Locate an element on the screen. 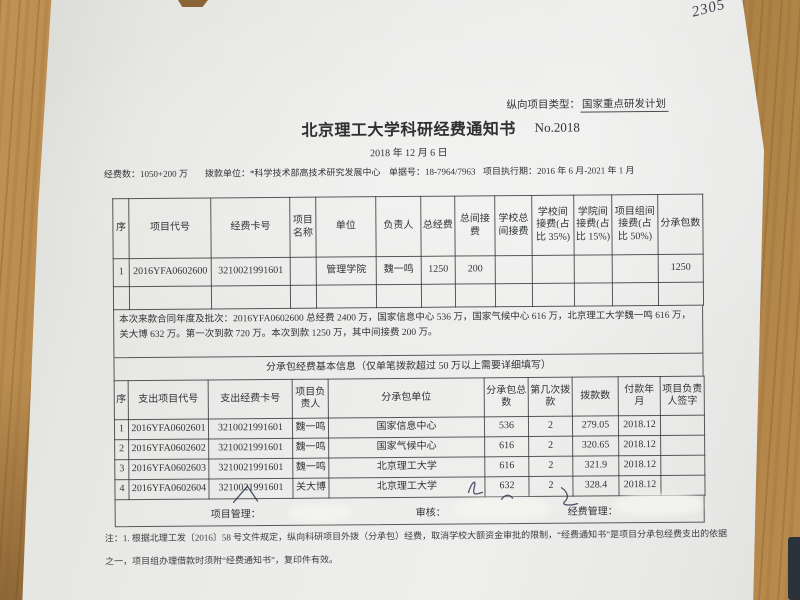  receipt-label: 单据号： is located at coordinates (407, 172).